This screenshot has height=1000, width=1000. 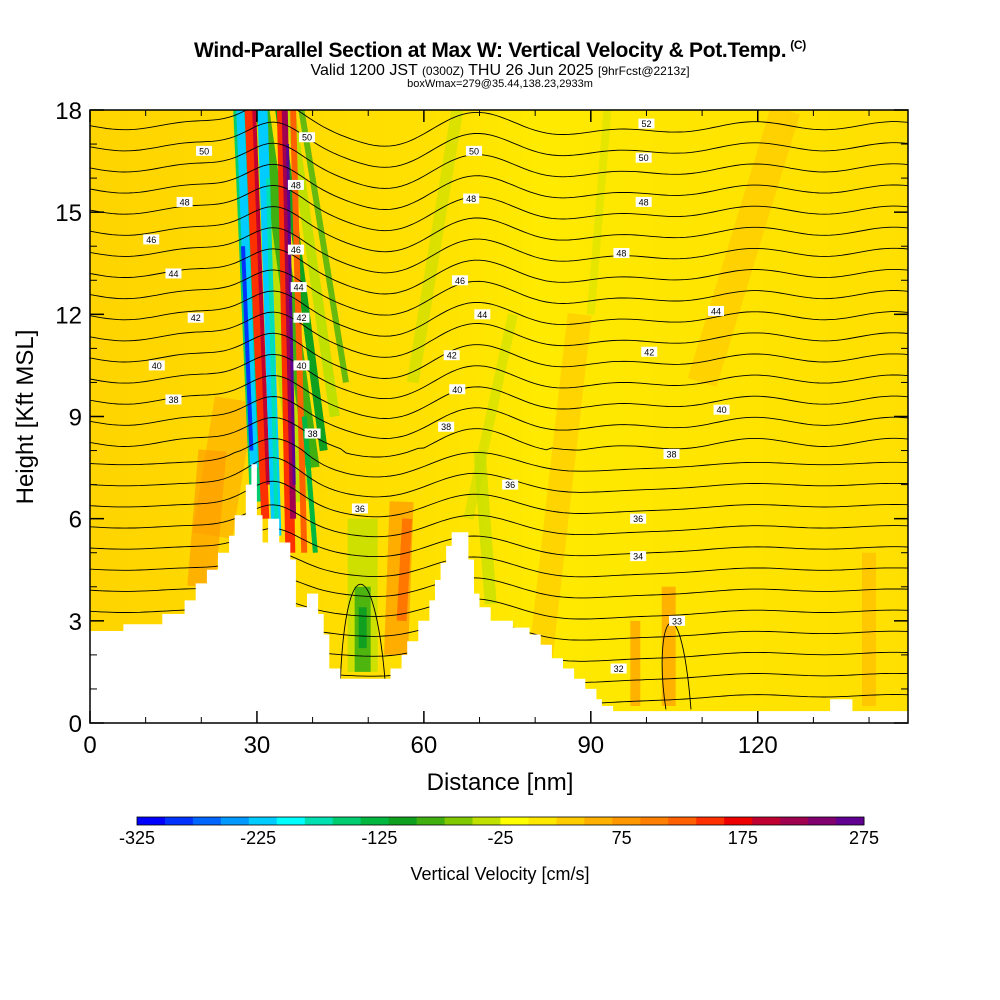 What do you see at coordinates (89, 745) in the screenshot?
I see `x-tick-label: 0` at bounding box center [89, 745].